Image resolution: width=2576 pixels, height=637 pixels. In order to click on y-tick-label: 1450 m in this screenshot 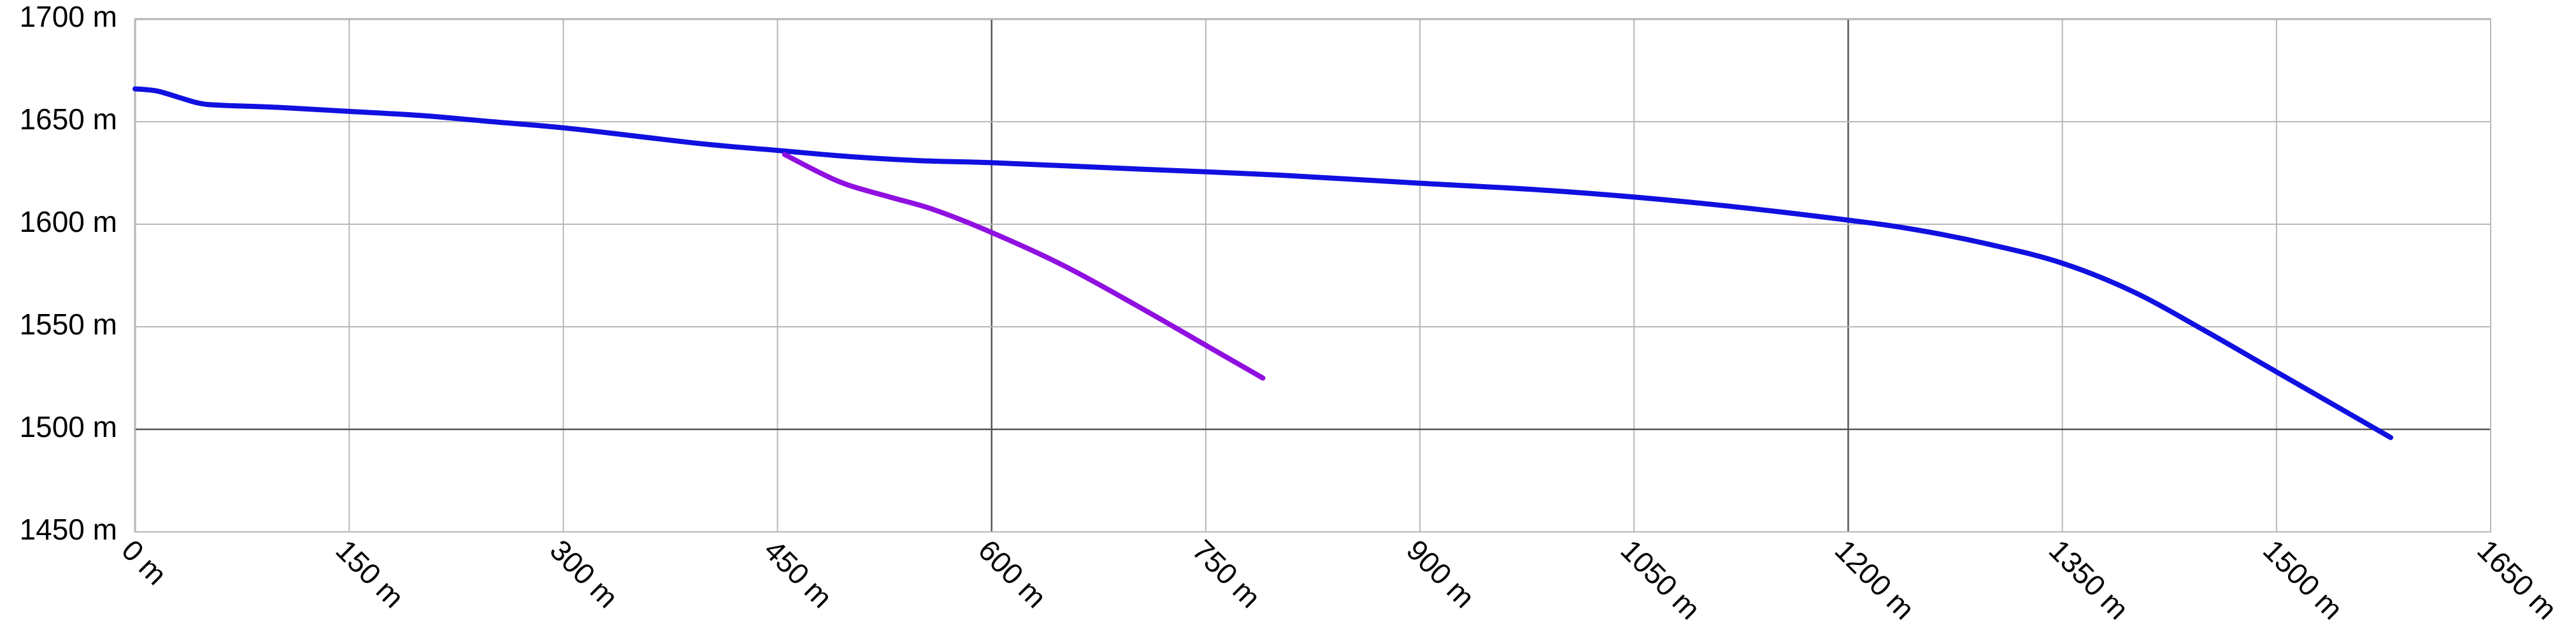, I will do `click(68, 529)`.